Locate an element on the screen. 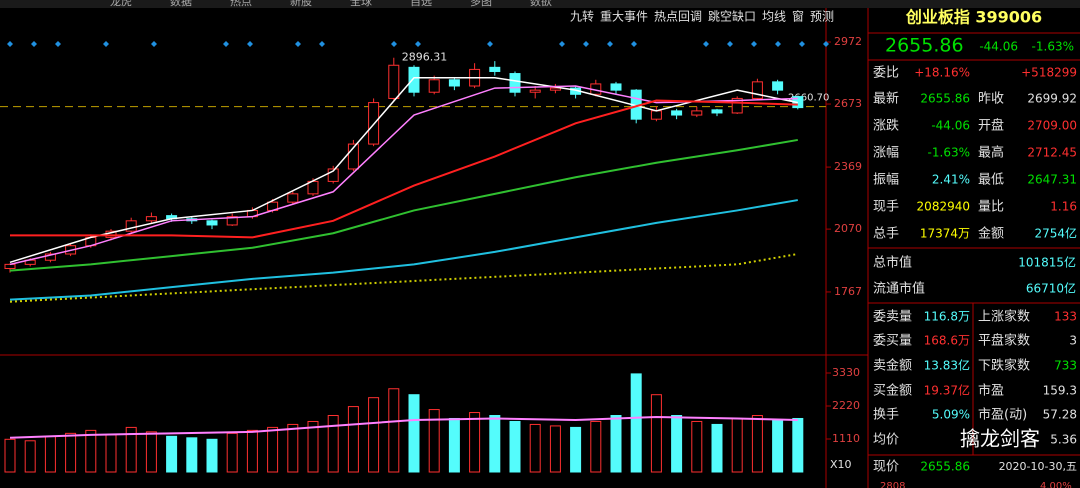 This screenshot has height=488, width=1080. info-value: 2699.92 is located at coordinates (1052, 99).